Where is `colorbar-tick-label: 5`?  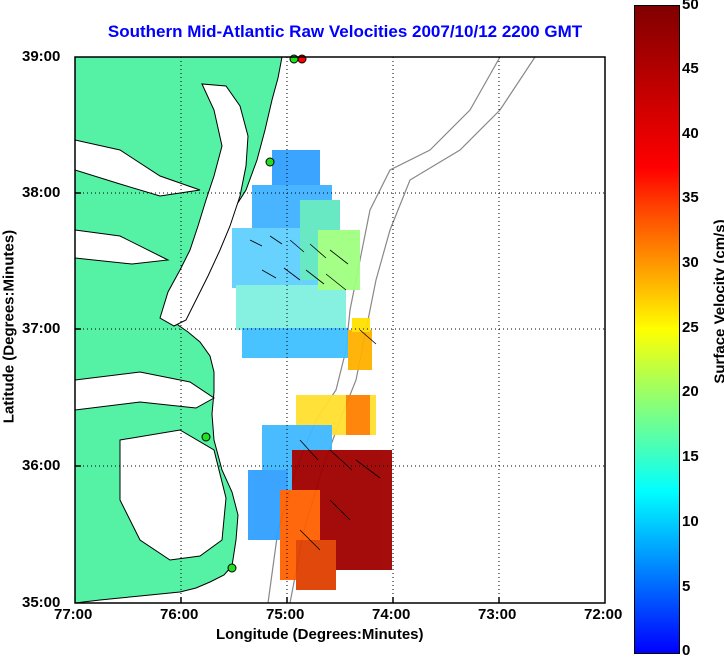 colorbar-tick-label: 5 is located at coordinates (686, 586).